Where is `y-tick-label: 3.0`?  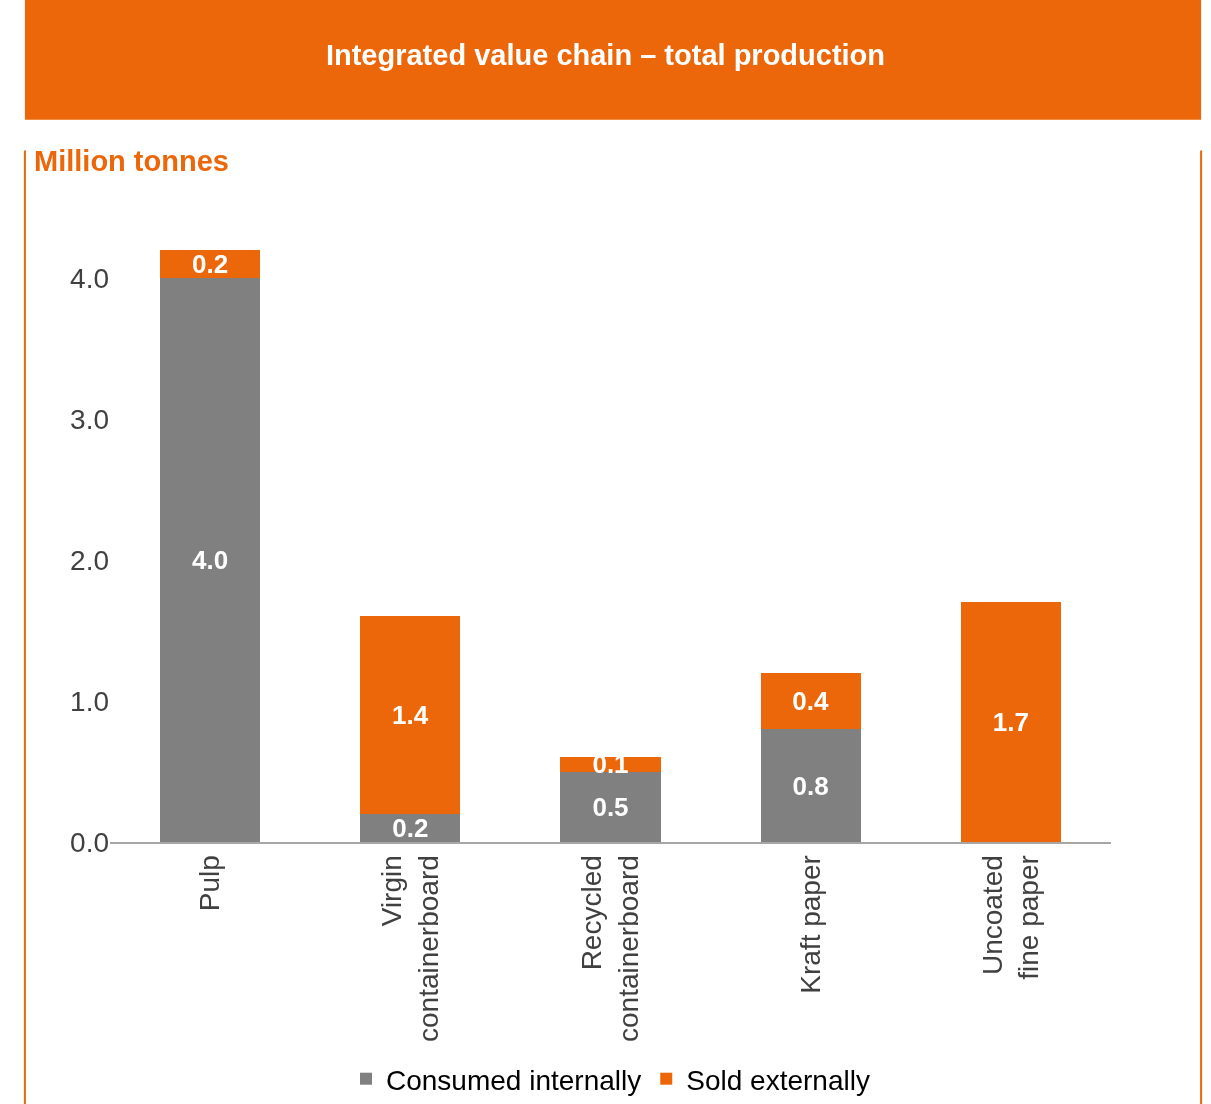
y-tick-label: 3.0 is located at coordinates (89, 419).